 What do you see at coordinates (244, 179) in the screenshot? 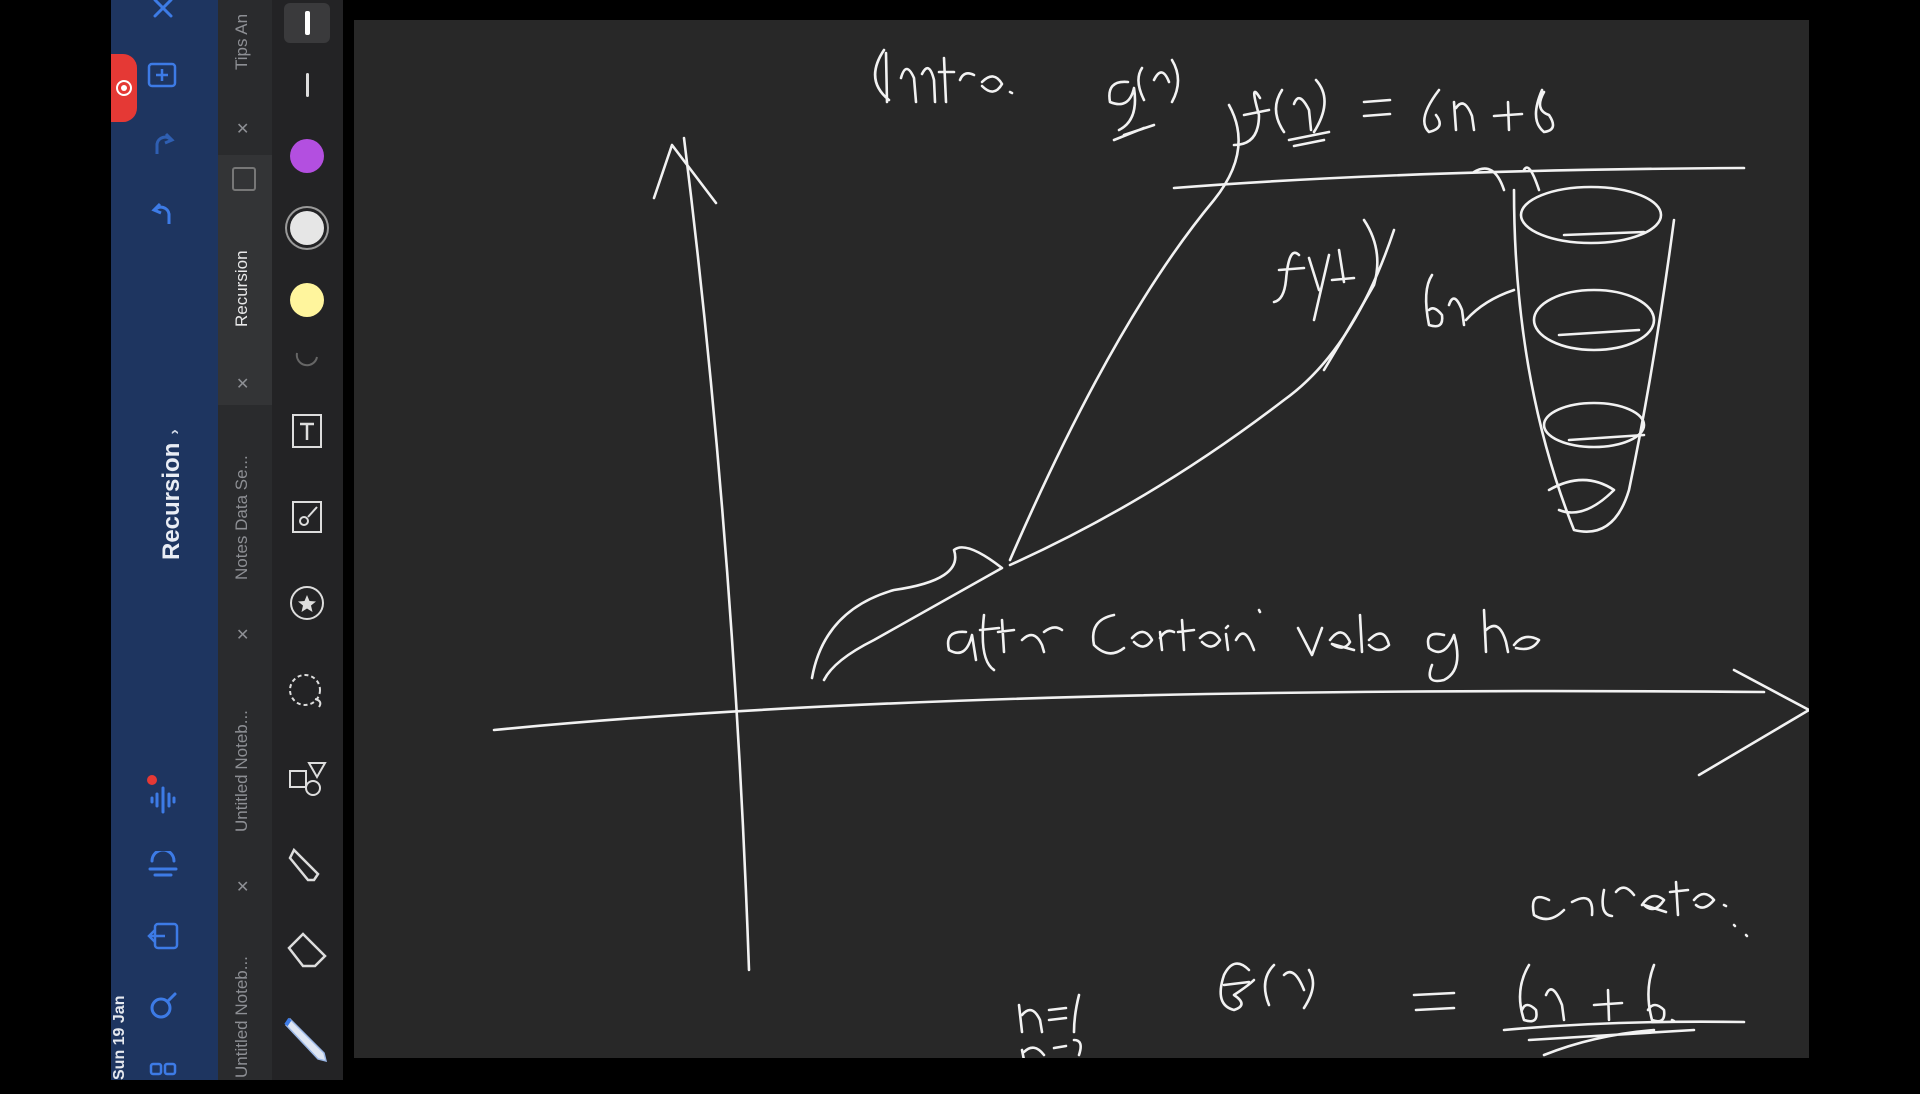
I see `tab-options-icon` at bounding box center [244, 179].